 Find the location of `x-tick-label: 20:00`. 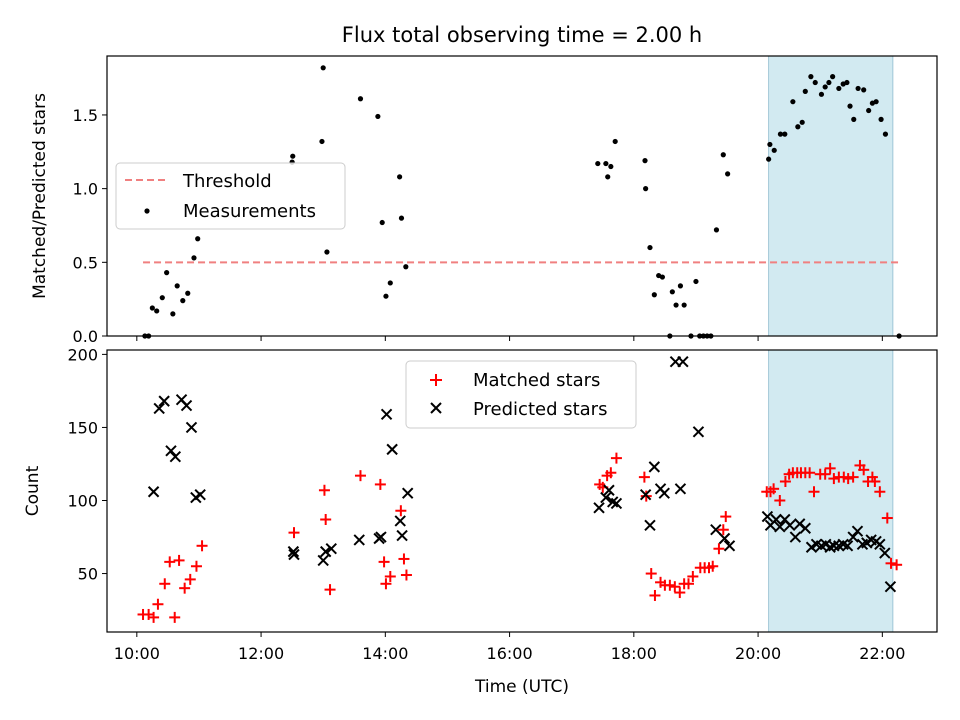

x-tick-label: 20:00 is located at coordinates (758, 653).